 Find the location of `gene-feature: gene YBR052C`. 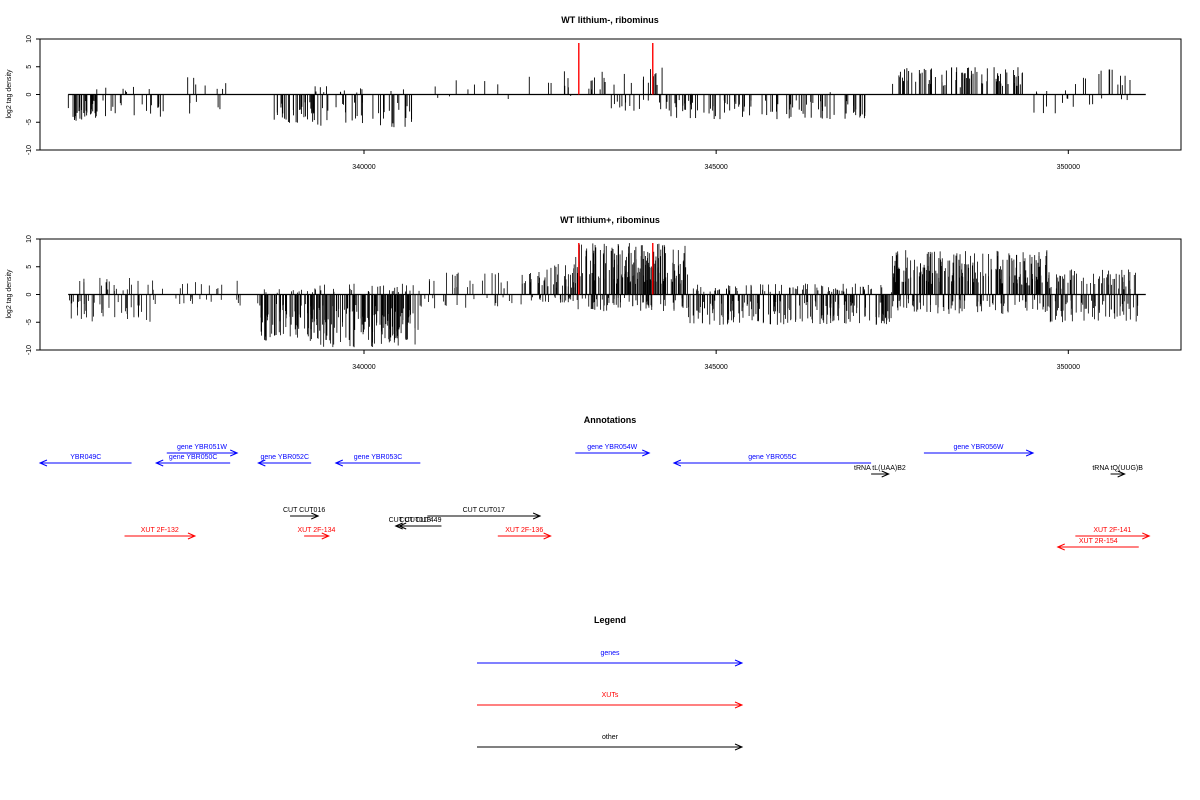

gene-feature: gene YBR052C is located at coordinates (284, 460).